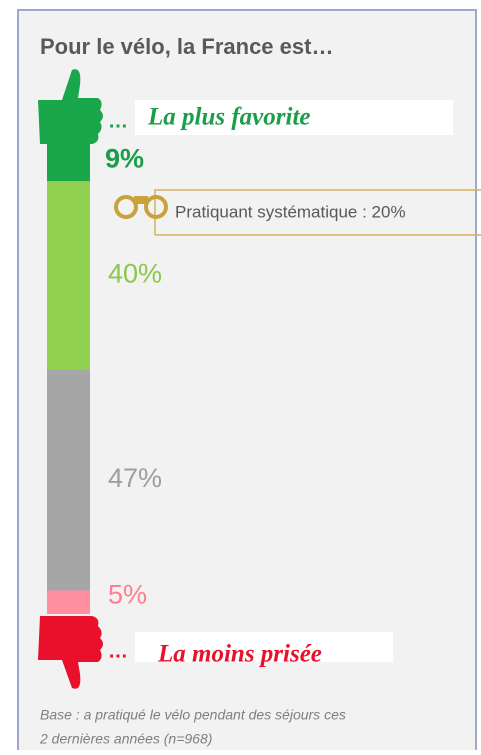 The image size is (481, 755). What do you see at coordinates (124, 158) in the screenshot?
I see `value-label: 9%` at bounding box center [124, 158].